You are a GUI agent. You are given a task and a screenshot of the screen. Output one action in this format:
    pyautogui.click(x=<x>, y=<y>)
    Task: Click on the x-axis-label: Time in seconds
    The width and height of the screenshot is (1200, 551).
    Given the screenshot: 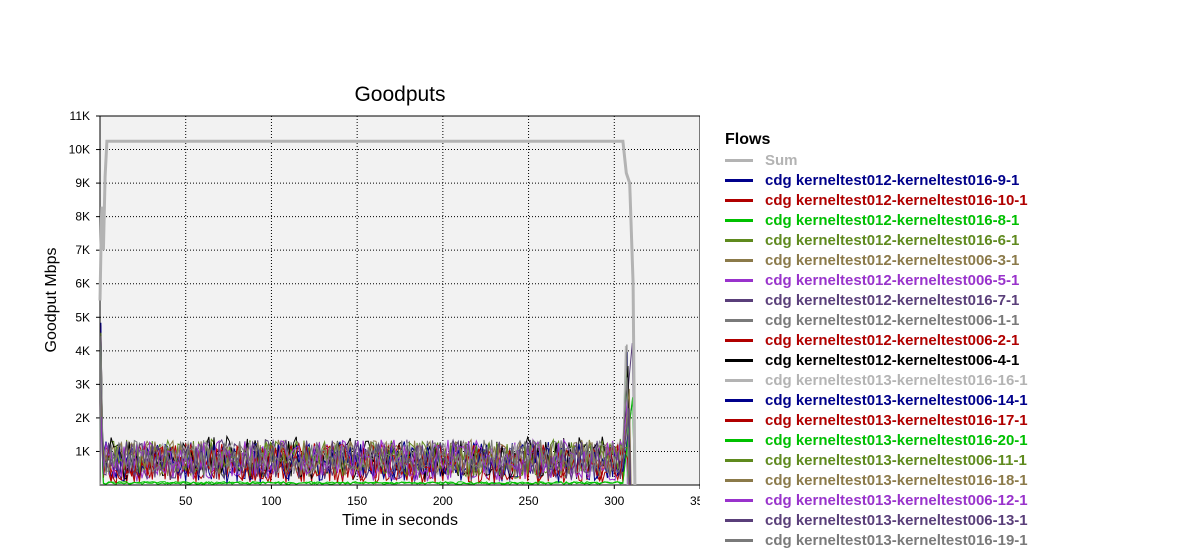 What is the action you would take?
    pyautogui.click(x=400, y=520)
    